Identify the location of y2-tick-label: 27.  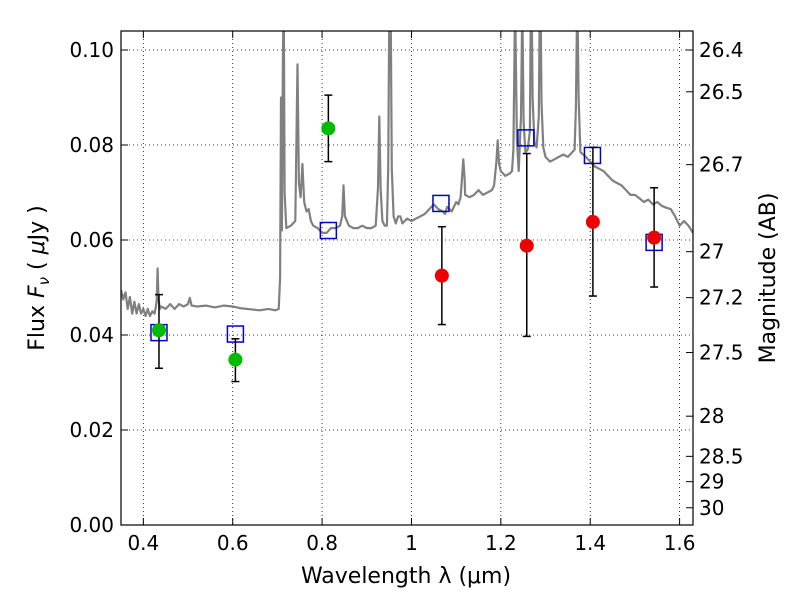
(711, 252).